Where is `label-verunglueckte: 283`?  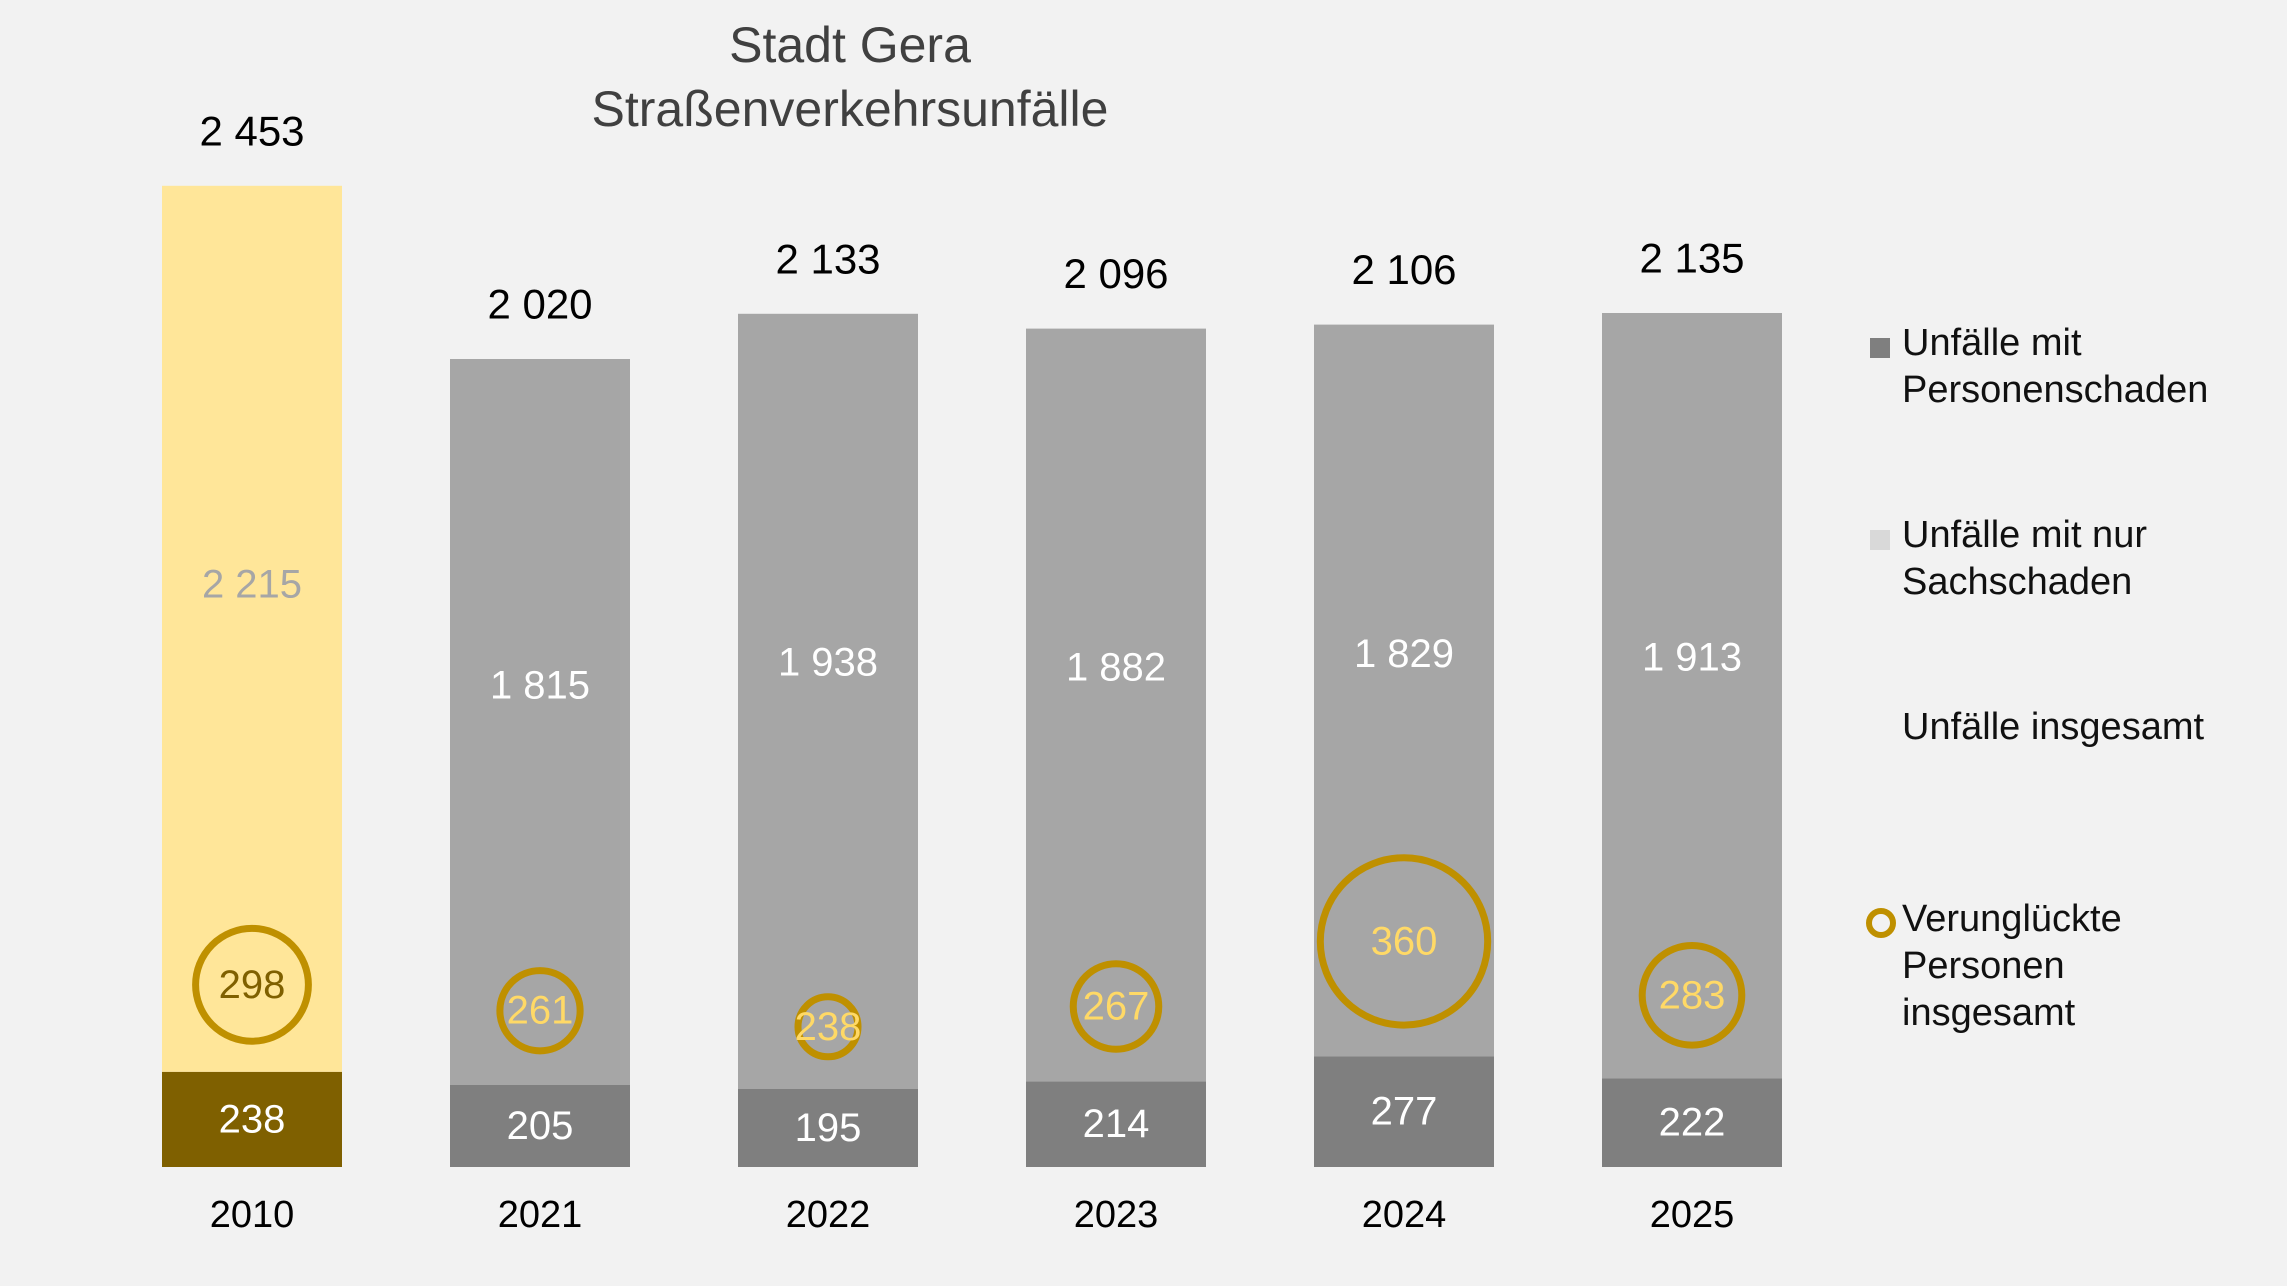 label-verunglueckte: 283 is located at coordinates (1692, 995).